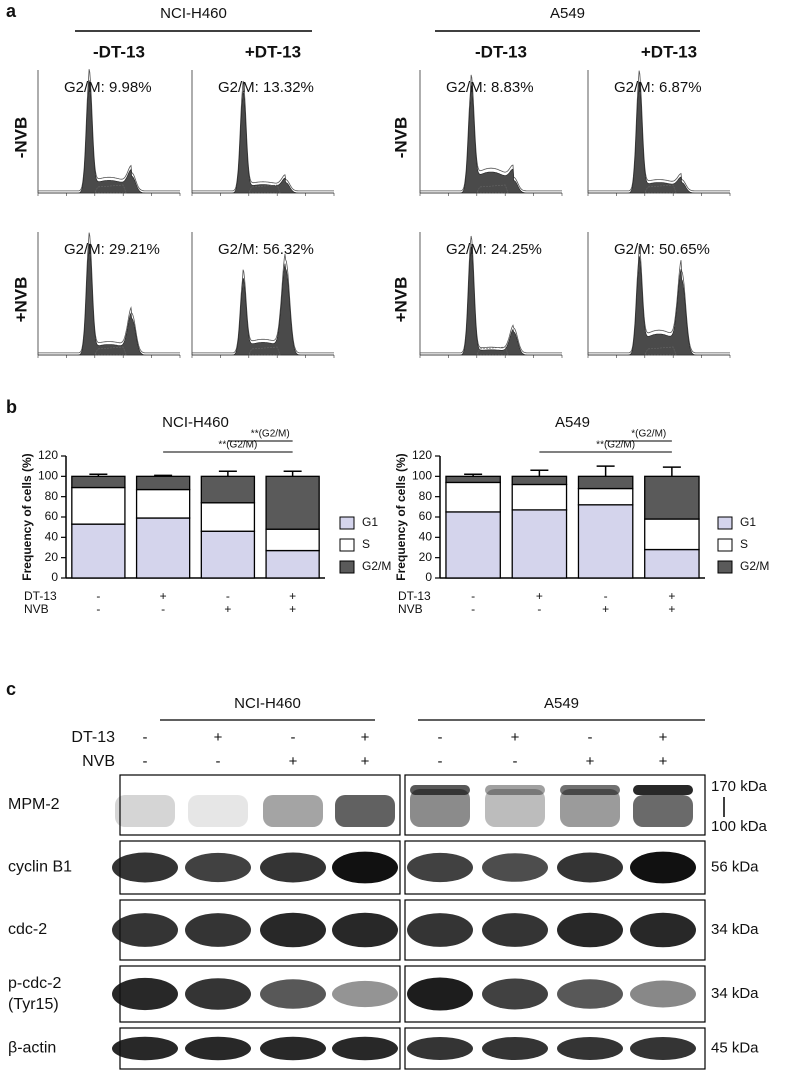 This screenshot has height=1073, width=785. What do you see at coordinates (422, 476) in the screenshot?
I see `y-tick-label: 100` at bounding box center [422, 476].